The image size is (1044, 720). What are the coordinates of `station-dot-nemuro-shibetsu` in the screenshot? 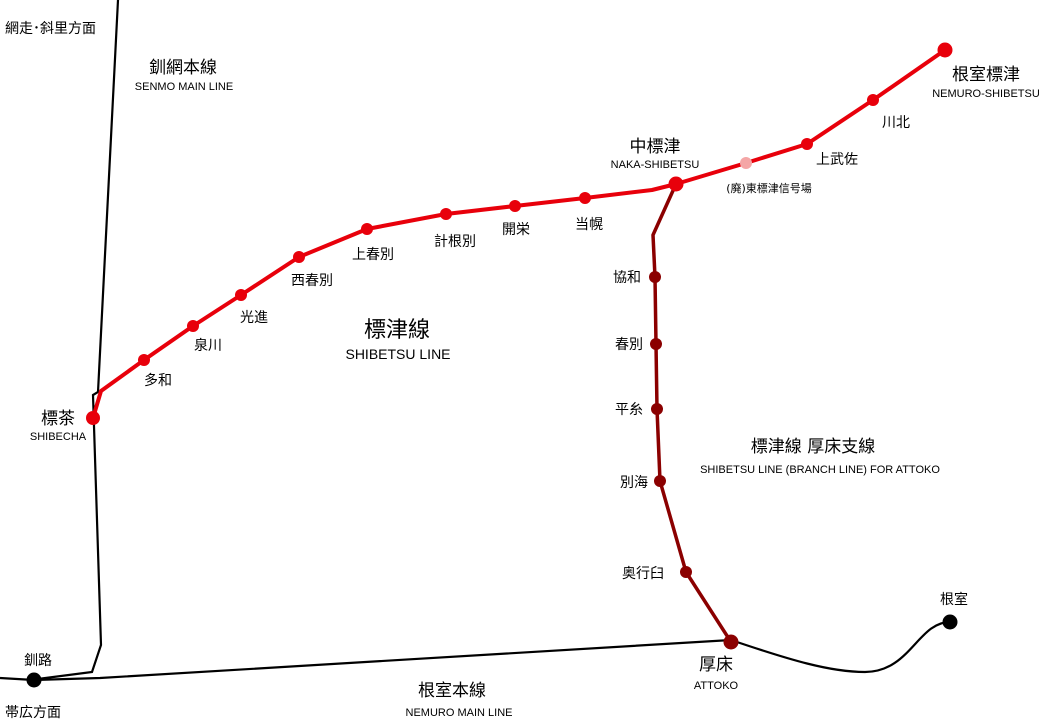 It's located at (945, 50).